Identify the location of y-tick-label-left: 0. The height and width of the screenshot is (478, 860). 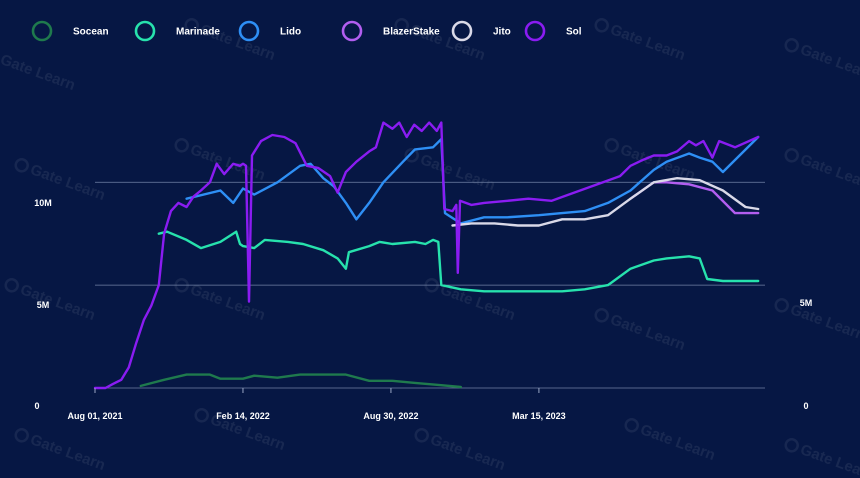
(36, 406).